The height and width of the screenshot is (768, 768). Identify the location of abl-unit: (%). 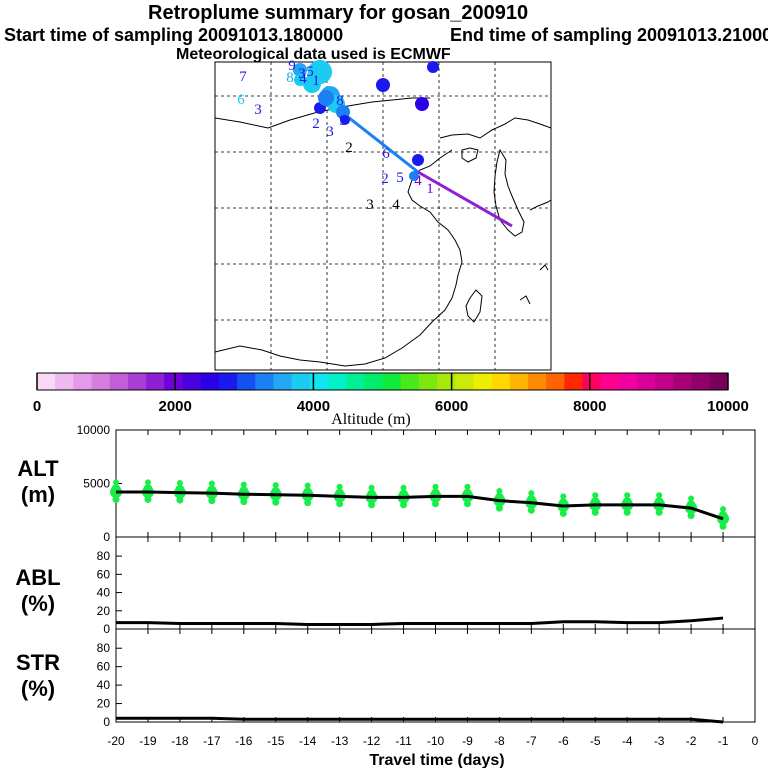
(38, 603).